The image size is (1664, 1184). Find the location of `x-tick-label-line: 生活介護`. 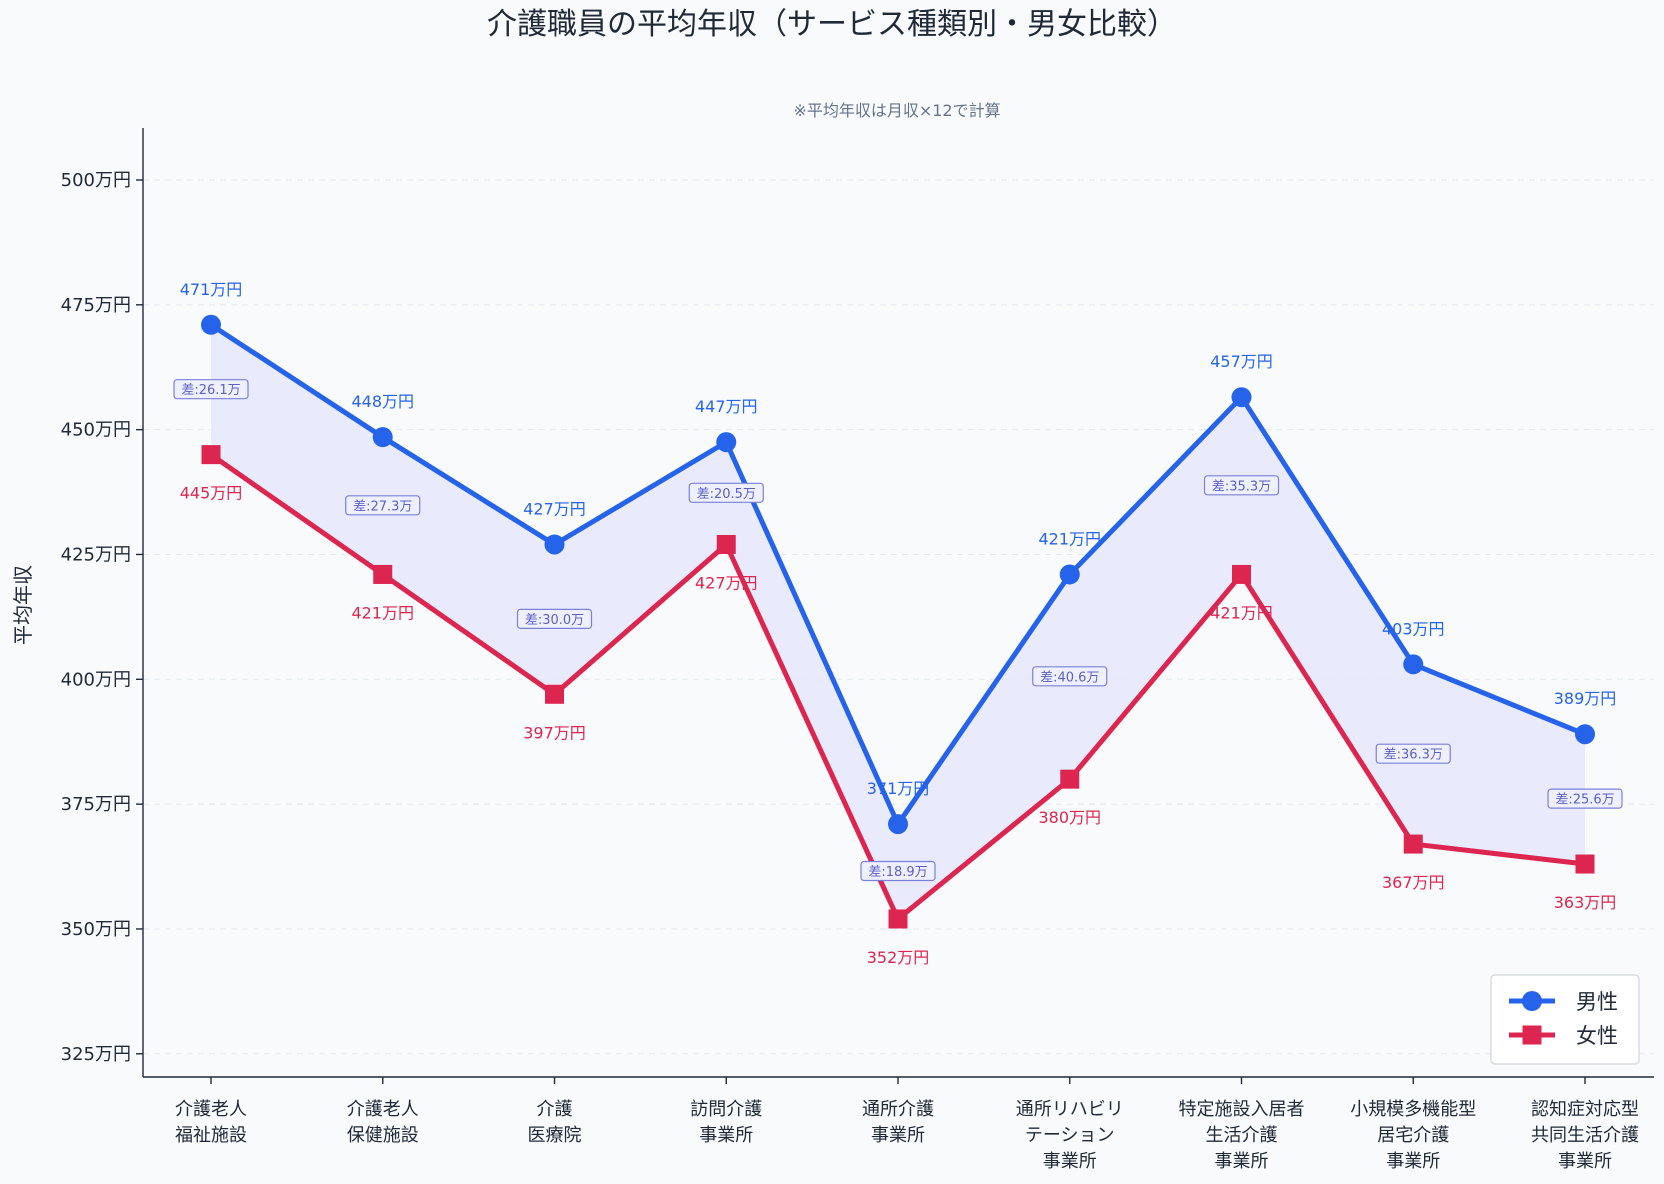

x-tick-label-line: 生活介護 is located at coordinates (1242, 1135).